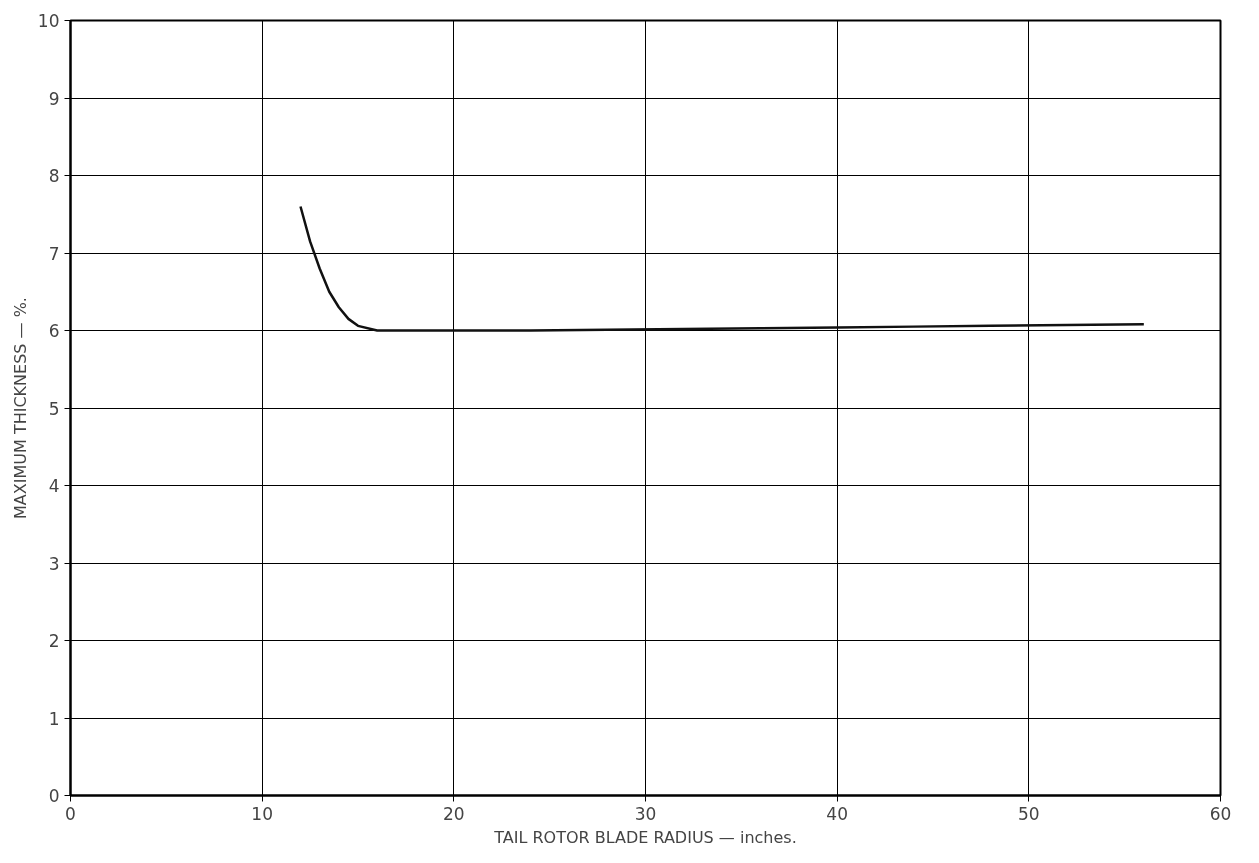 The image size is (1259, 863). What do you see at coordinates (54, 796) in the screenshot?
I see `y-tick-label: 0` at bounding box center [54, 796].